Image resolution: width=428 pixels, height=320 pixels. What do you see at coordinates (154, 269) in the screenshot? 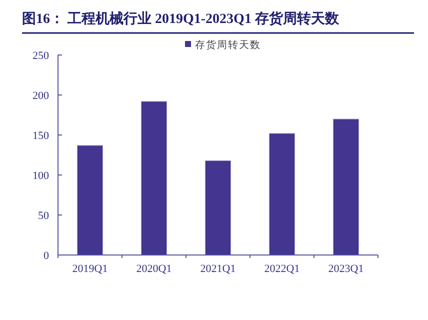
I see `x-tick-label: 2020Q1` at bounding box center [154, 269].